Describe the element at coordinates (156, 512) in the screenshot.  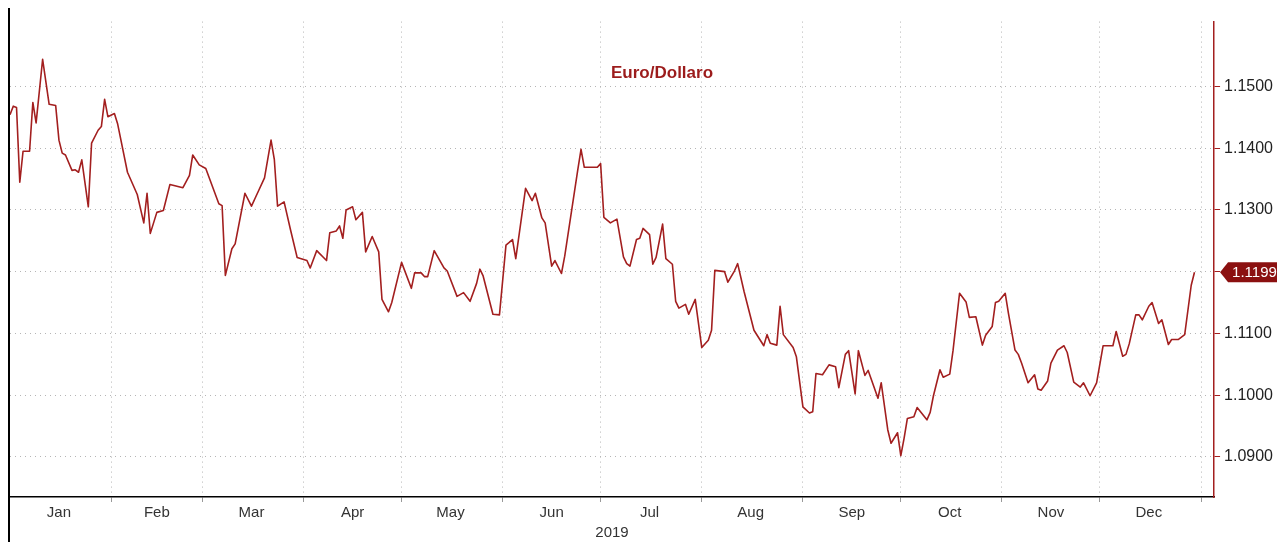
I see `x-tick-label: Feb` at that location.